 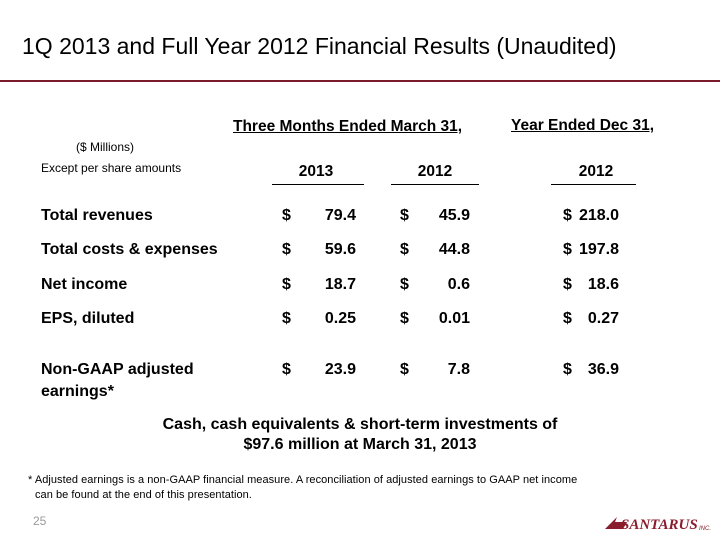 What do you see at coordinates (603, 284) in the screenshot?
I see `value: 18.6` at bounding box center [603, 284].